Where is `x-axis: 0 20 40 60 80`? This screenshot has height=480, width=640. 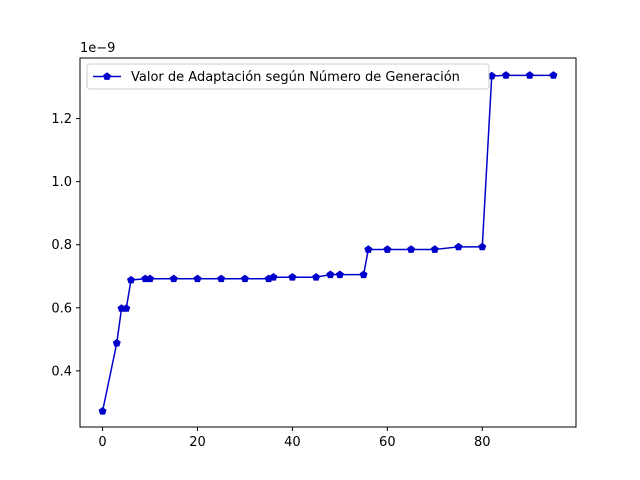
x-axis: 0 20 40 60 80 is located at coordinates (294, 438).